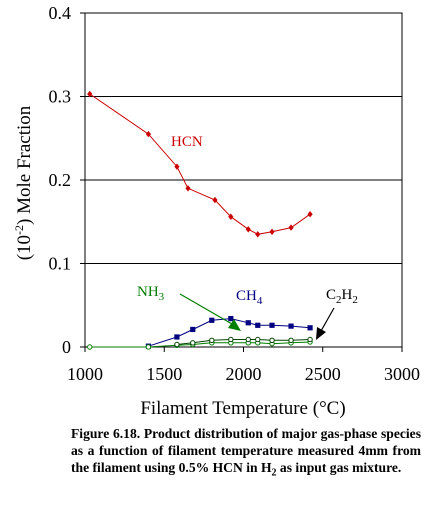 The image size is (426, 510). I want to click on x-tick-label: 2500, so click(323, 374).